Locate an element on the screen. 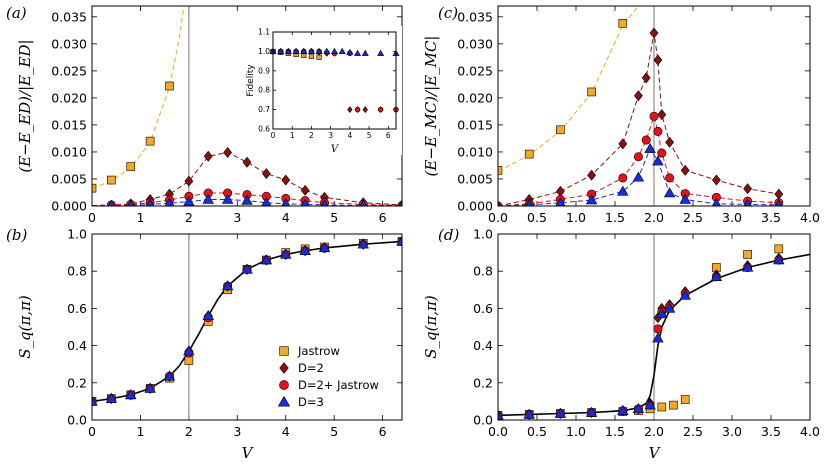  fit-curve is located at coordinates (654, 335).